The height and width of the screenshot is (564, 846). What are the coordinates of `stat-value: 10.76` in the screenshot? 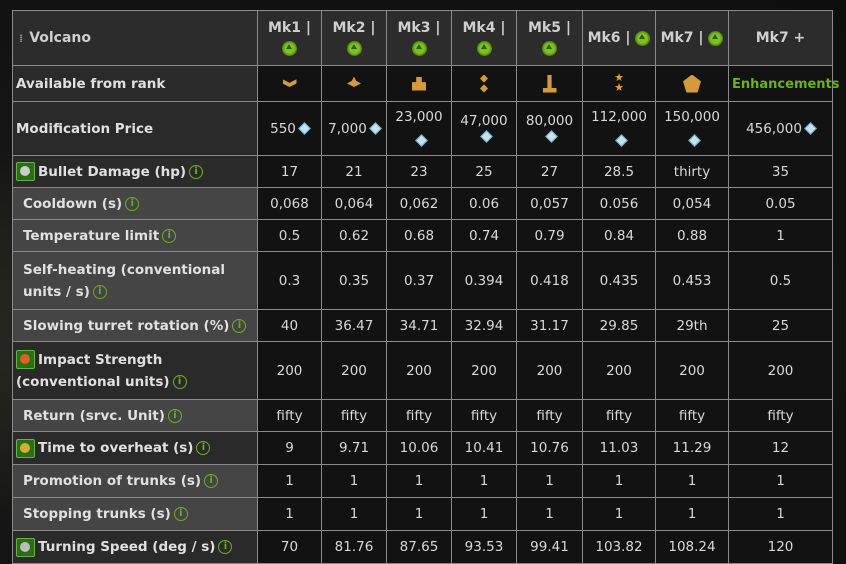 It's located at (549, 448).